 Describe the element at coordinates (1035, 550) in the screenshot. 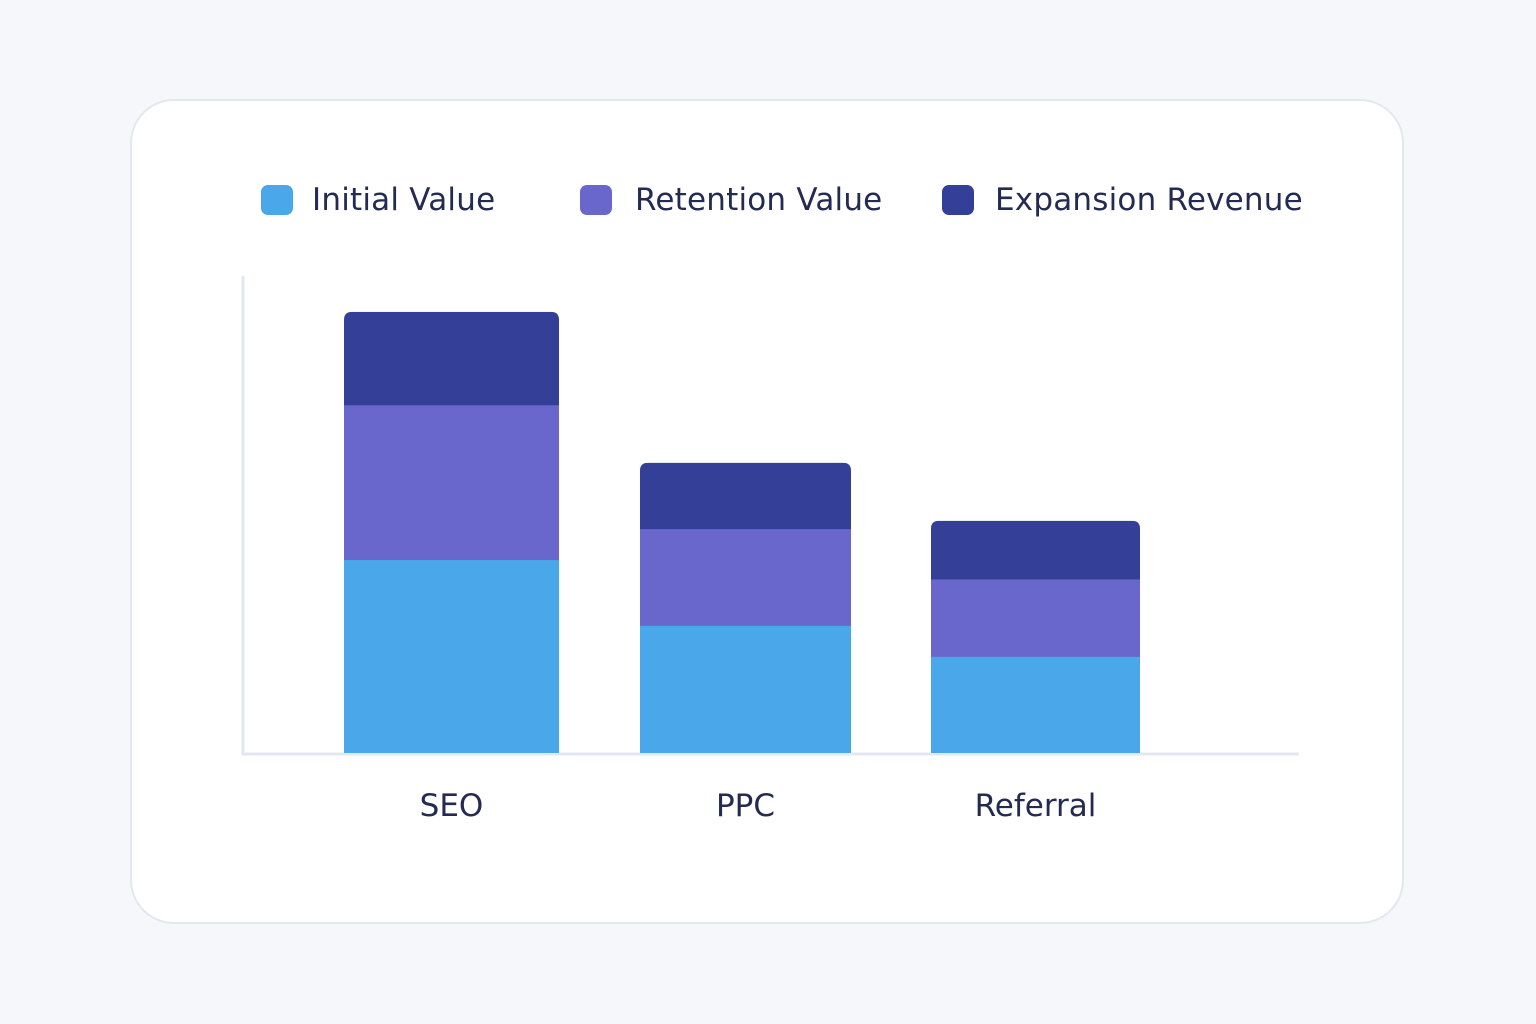

I see `bar-referral-expansion-revenue` at that location.